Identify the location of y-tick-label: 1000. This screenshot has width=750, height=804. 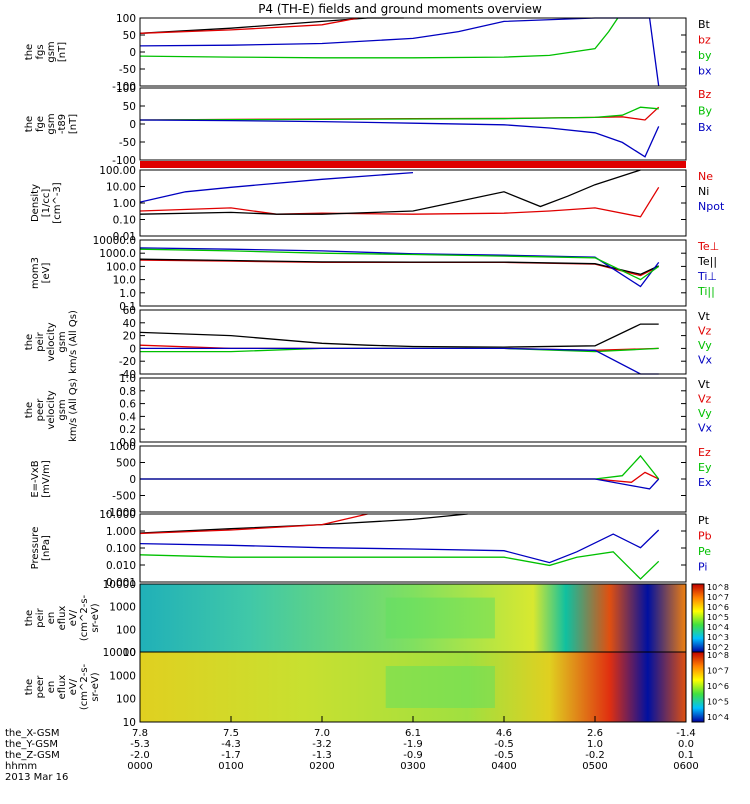
(122, 447).